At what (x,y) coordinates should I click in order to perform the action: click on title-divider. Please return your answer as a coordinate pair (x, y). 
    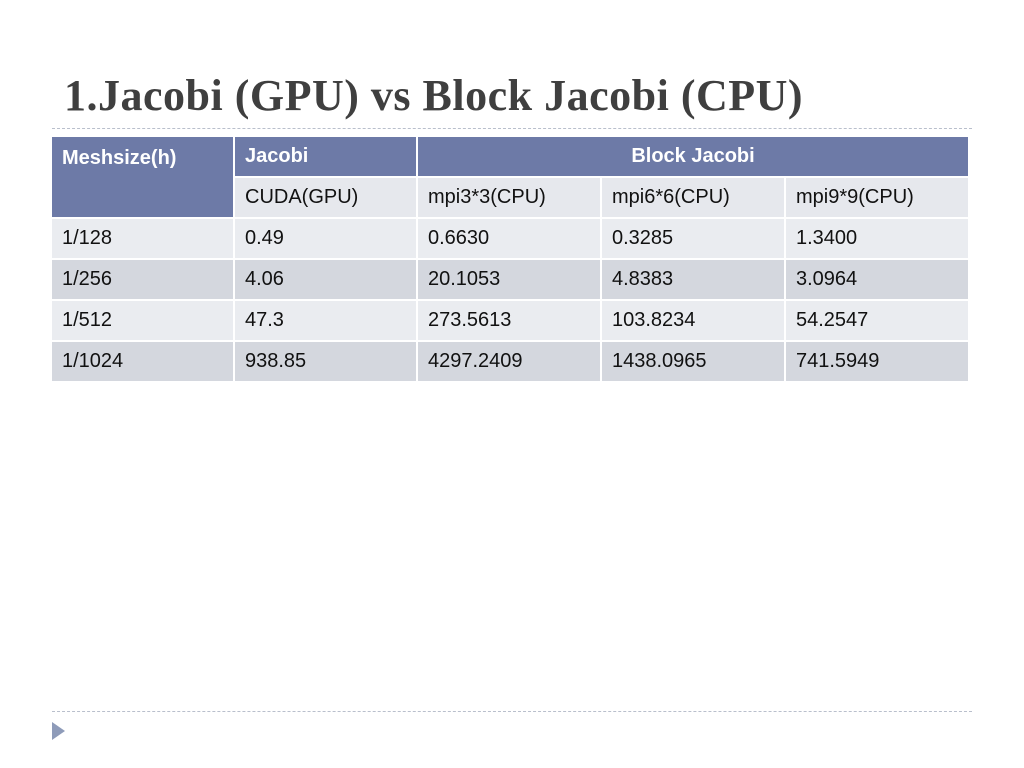
    Looking at the image, I should click on (512, 128).